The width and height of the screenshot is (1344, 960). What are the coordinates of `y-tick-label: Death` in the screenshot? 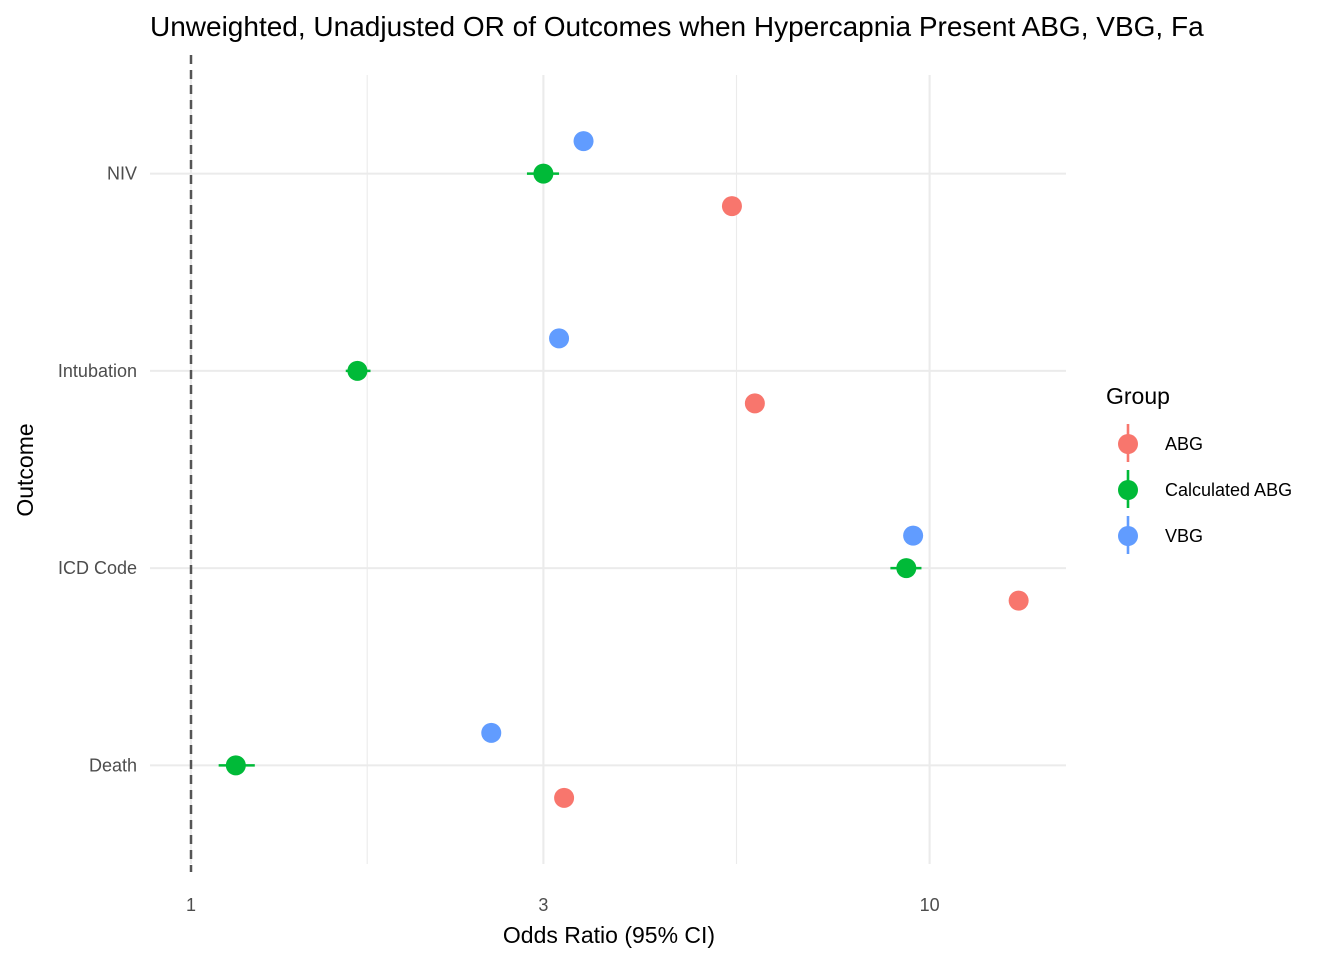 It's located at (113, 765).